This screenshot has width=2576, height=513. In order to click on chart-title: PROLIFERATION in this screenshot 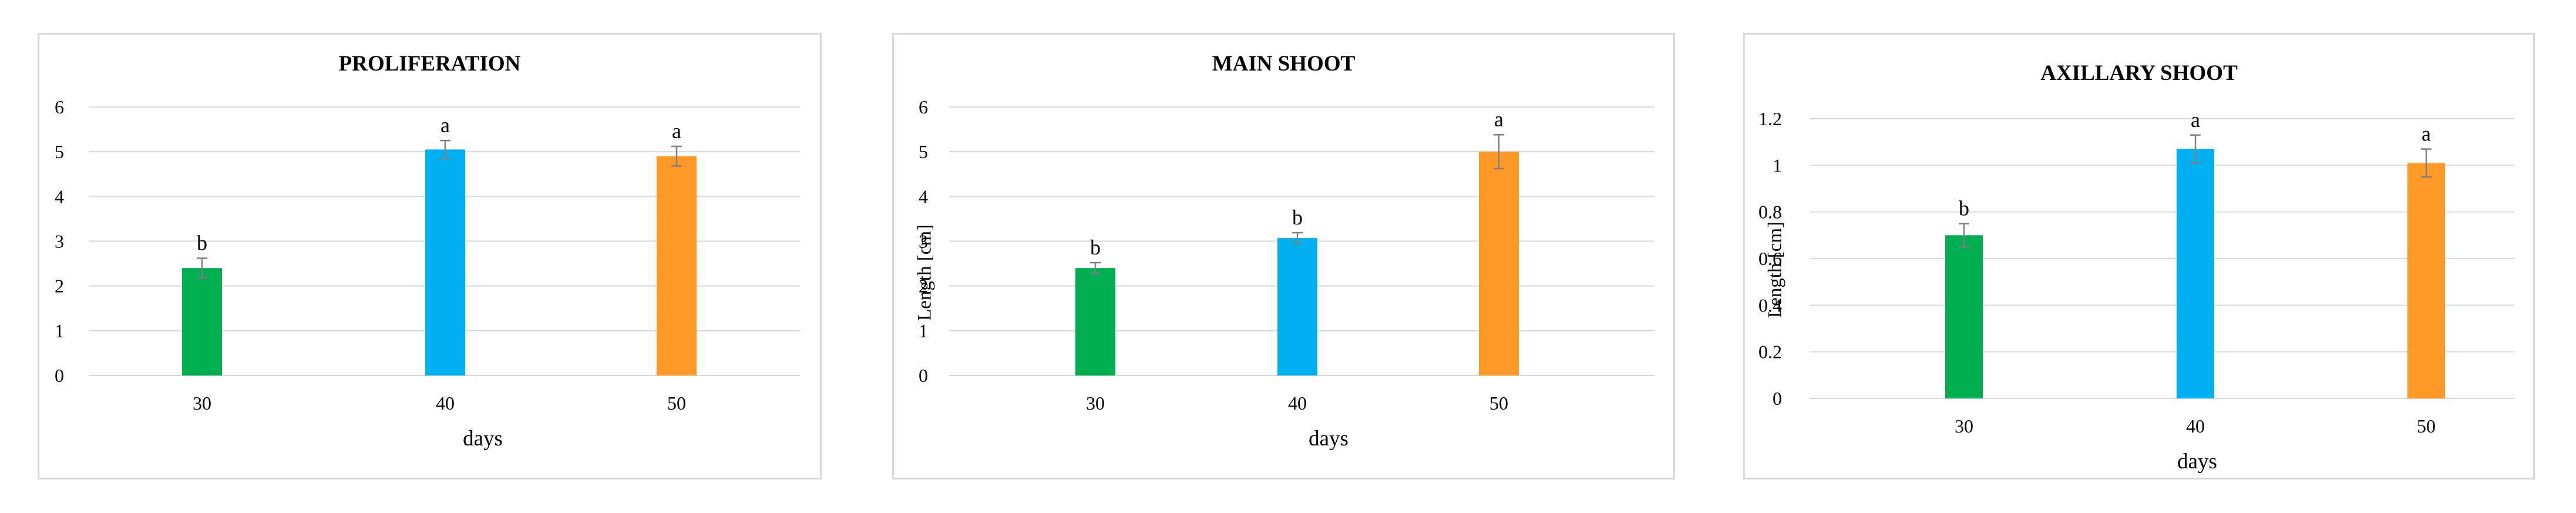, I will do `click(429, 64)`.